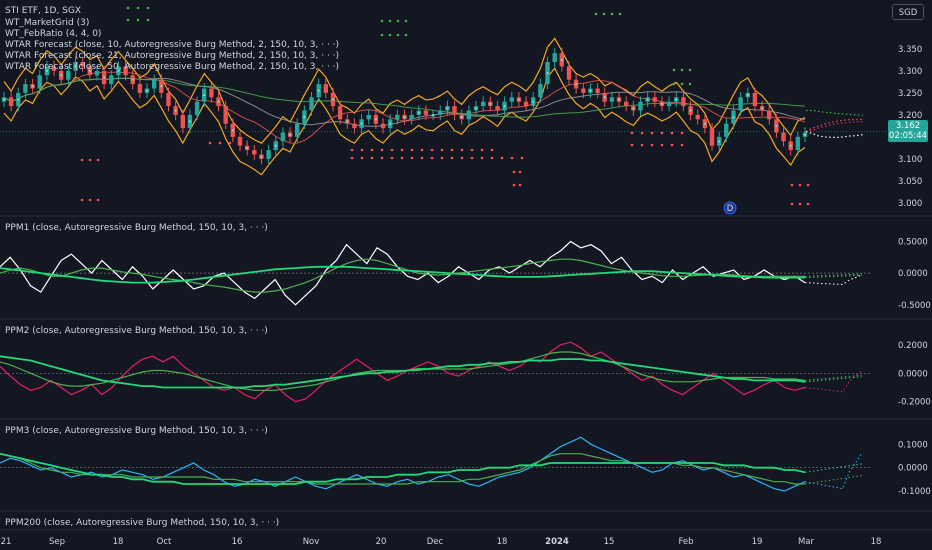 This screenshot has width=932, height=550. What do you see at coordinates (6, 542) in the screenshot?
I see `time-axis-tick: 21` at bounding box center [6, 542].